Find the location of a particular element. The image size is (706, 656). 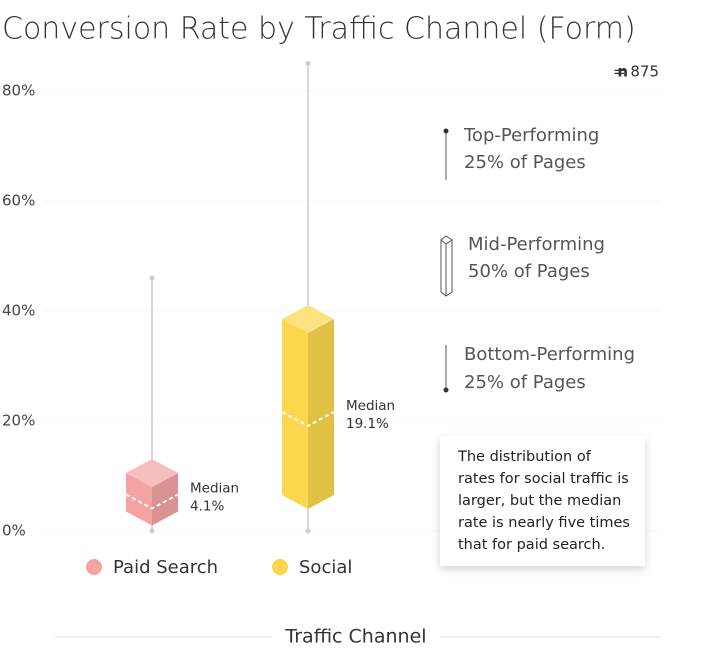

legend-label: Paid Search is located at coordinates (165, 567).